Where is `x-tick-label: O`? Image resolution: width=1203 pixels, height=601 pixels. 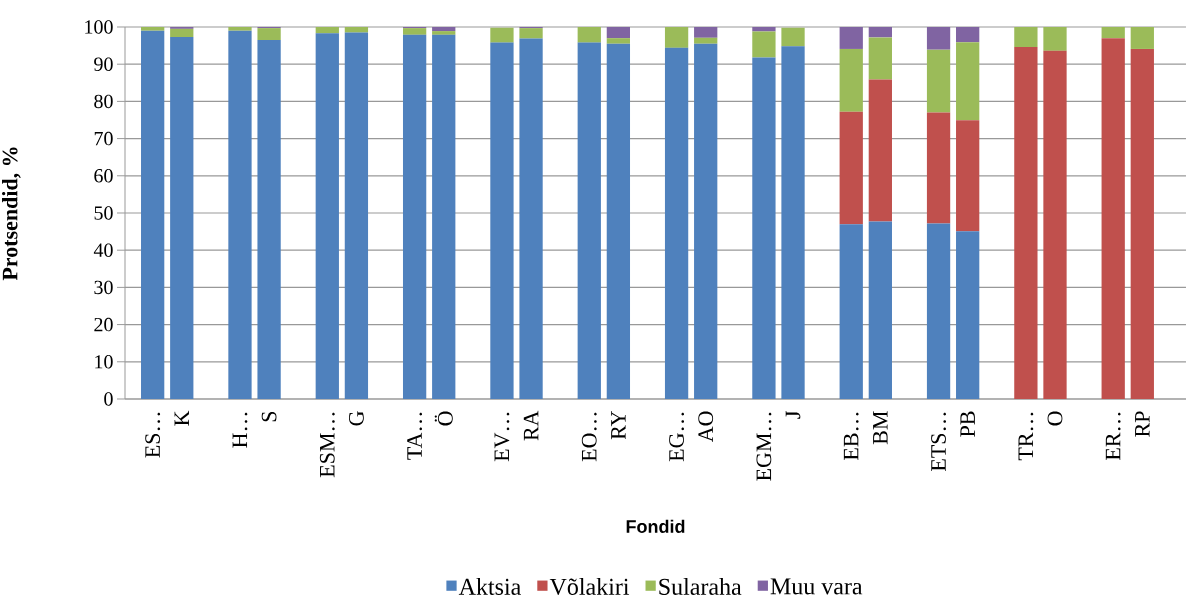 x-tick-label: O is located at coordinates (1055, 418).